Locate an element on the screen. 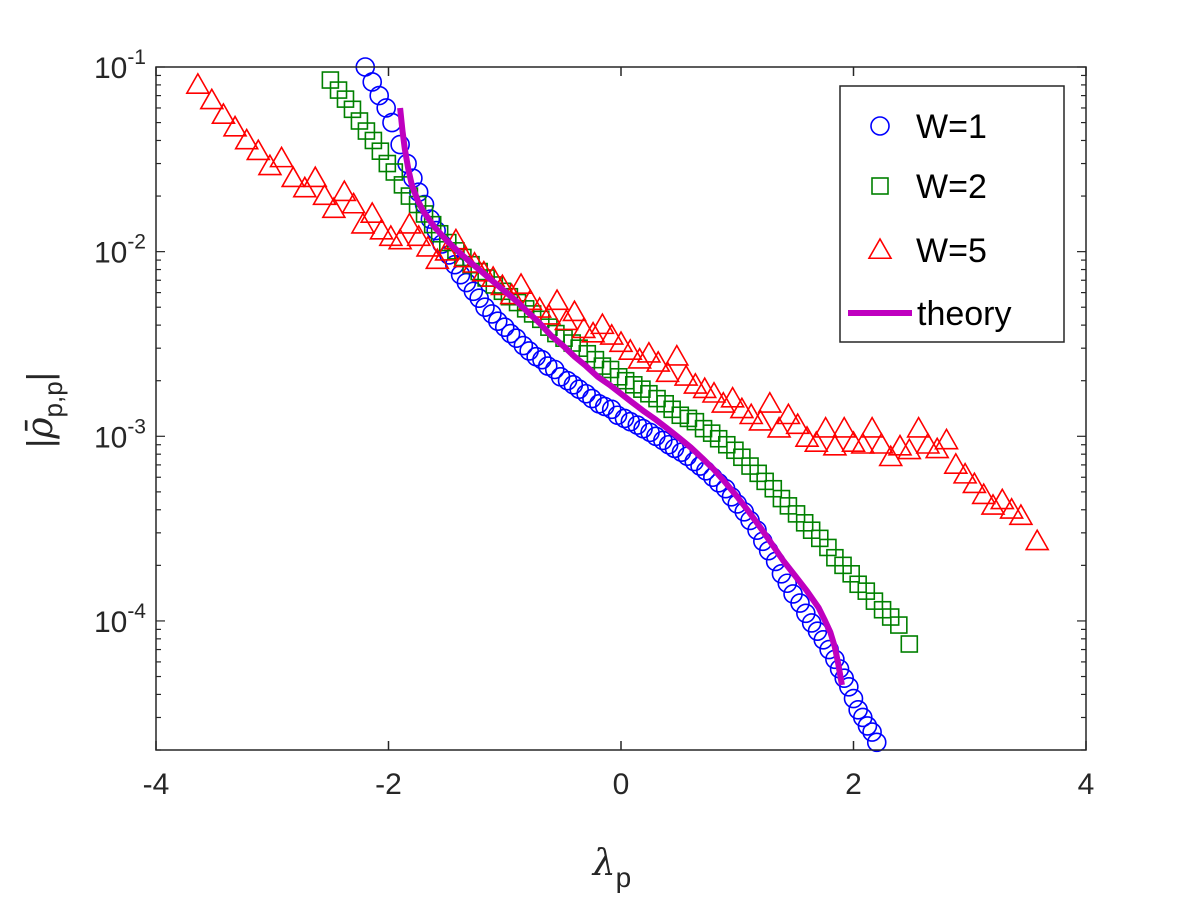 The height and width of the screenshot is (899, 1199). legend-box is located at coordinates (952, 214).